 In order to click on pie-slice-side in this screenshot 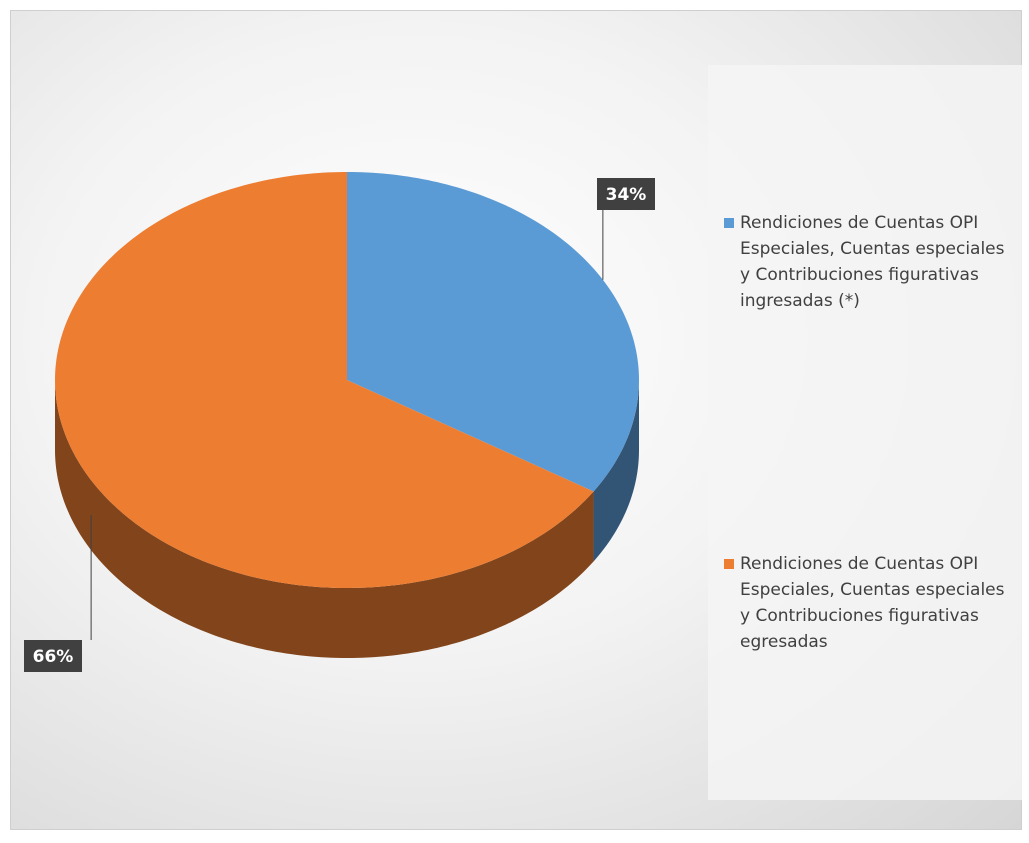, I will do `click(616, 471)`.